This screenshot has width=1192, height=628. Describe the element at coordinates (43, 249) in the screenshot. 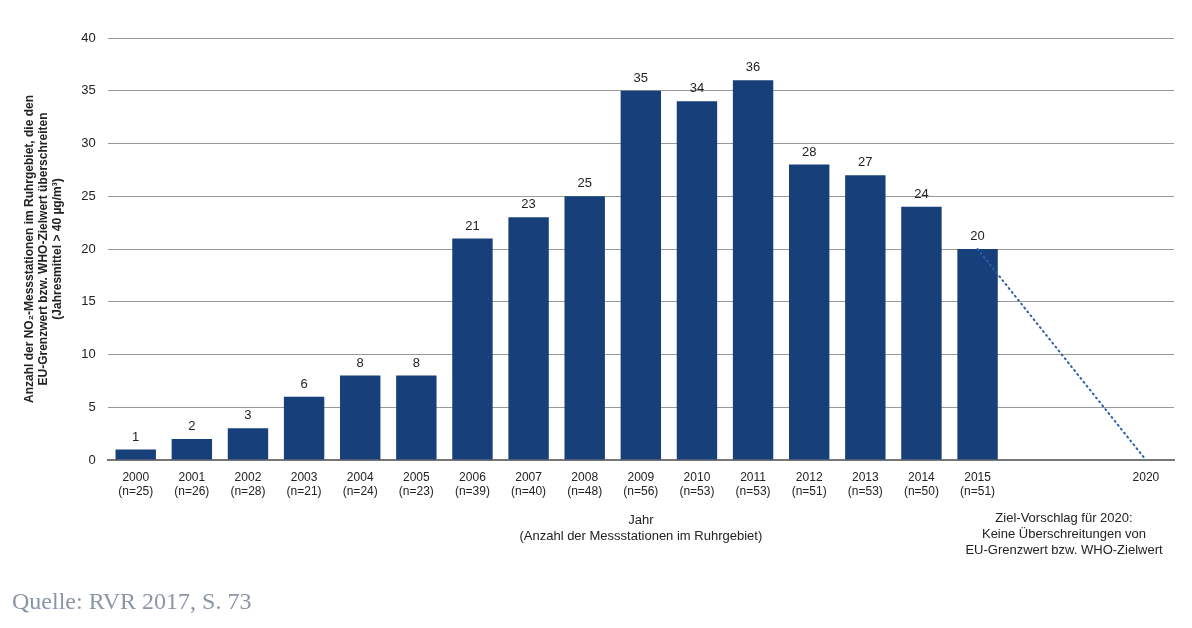

I see `y-axis-title: Anzahl der NO₂-Messstationen im Ruhrgebiet, die den EU-Grenzwert bzw. WHO-Zielwert überschreiten (Jahresmittel > 40 µg/m³)` at that location.